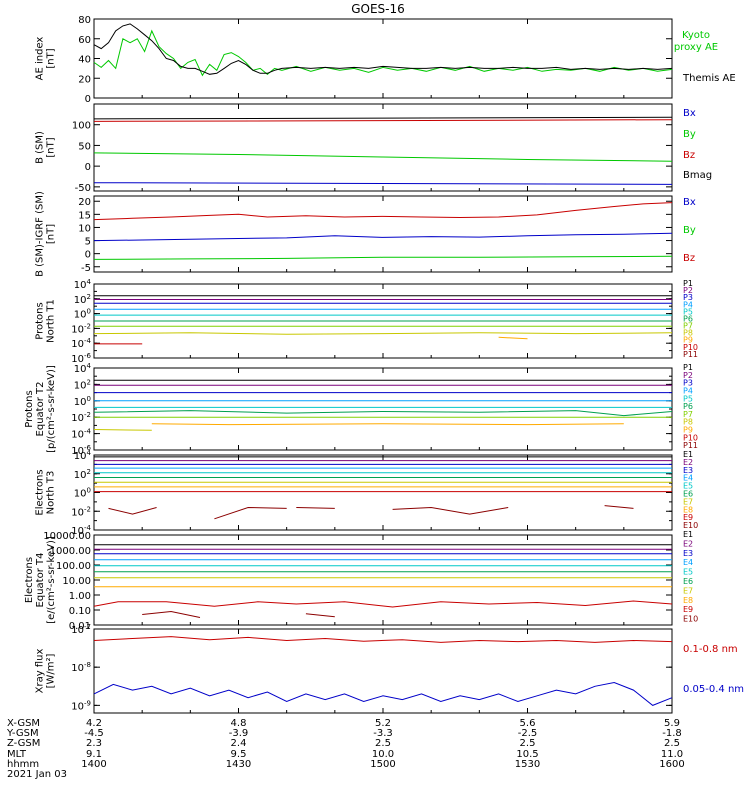  What do you see at coordinates (383, 237) in the screenshot?
I see `series-line-bx` at bounding box center [383, 237].